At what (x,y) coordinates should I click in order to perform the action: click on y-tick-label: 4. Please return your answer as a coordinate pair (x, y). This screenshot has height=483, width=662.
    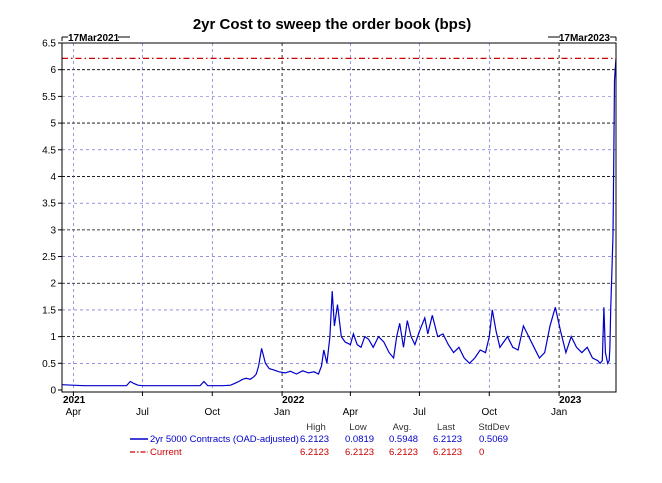
    Looking at the image, I should click on (53, 177).